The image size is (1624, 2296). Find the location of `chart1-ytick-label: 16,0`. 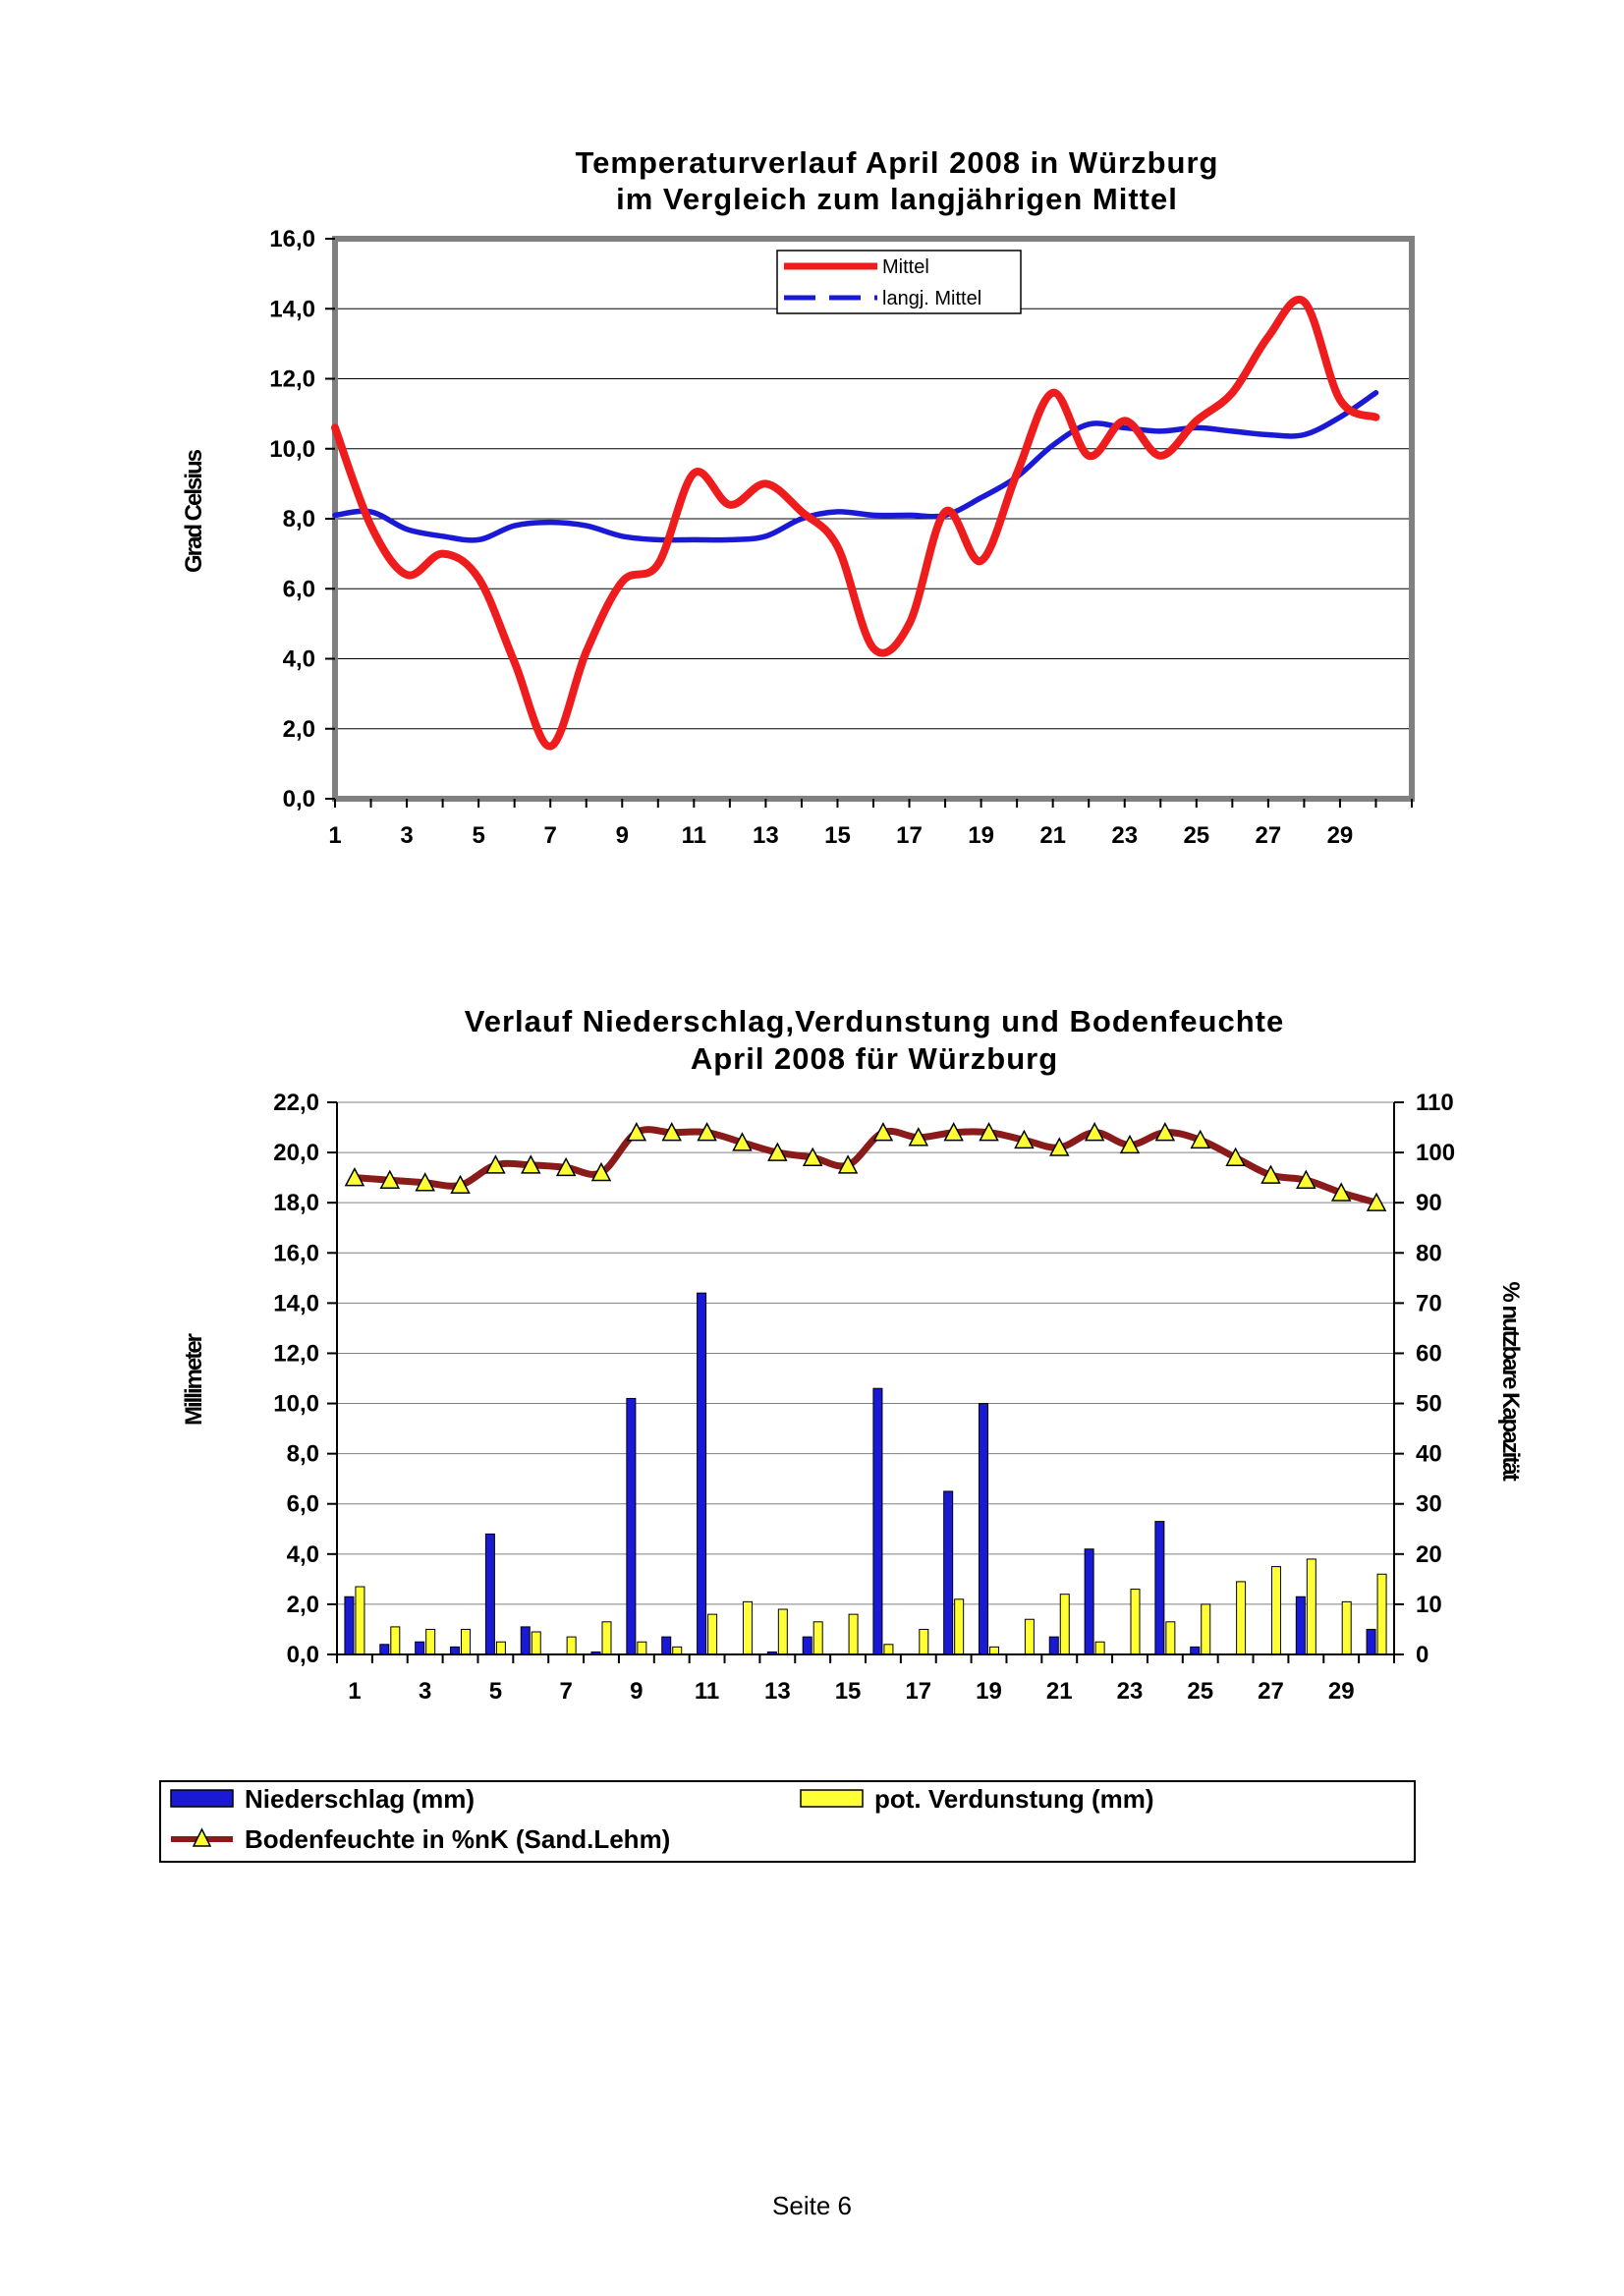

chart1-ytick-label: 16,0 is located at coordinates (292, 239).